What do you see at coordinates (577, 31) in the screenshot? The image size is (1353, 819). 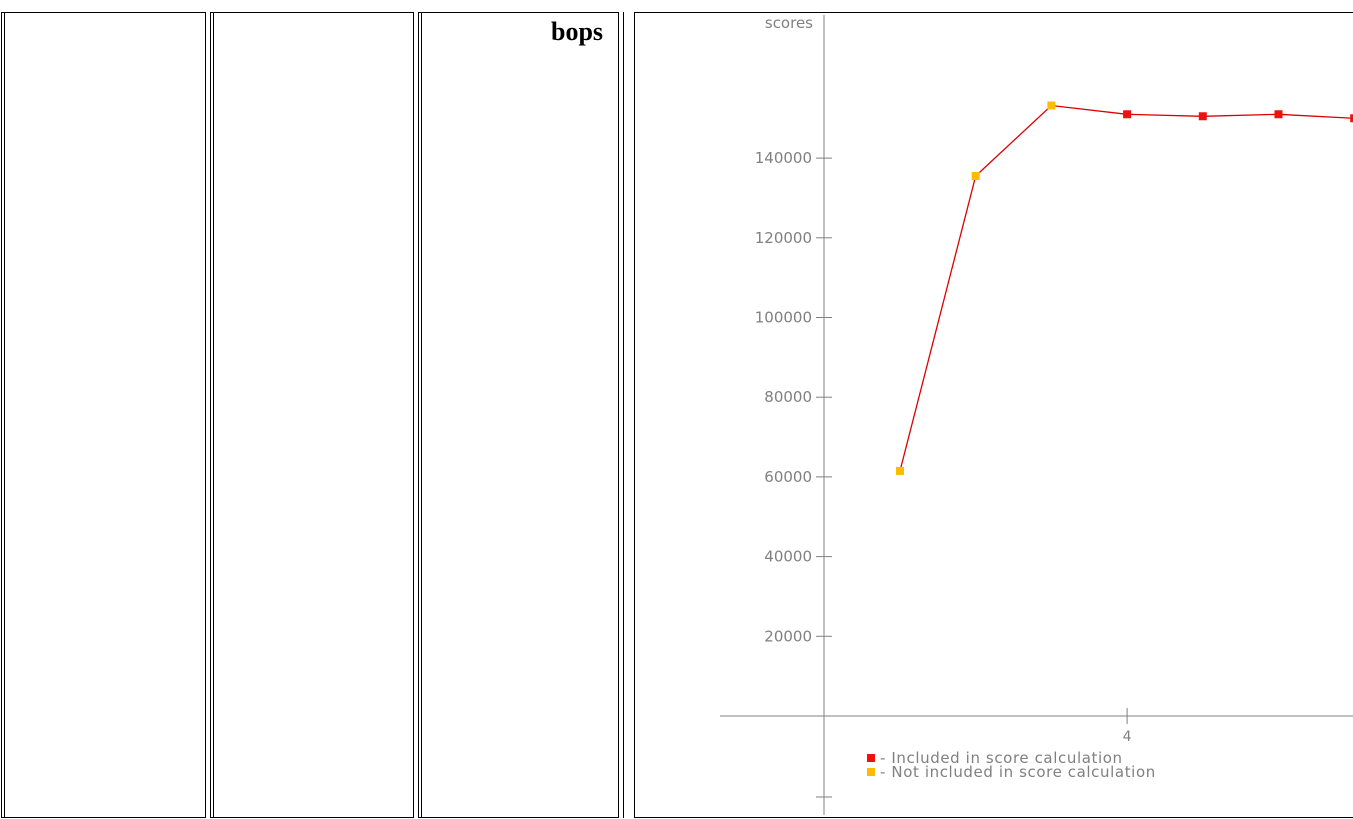 I see `benchmark-label: bops` at bounding box center [577, 31].